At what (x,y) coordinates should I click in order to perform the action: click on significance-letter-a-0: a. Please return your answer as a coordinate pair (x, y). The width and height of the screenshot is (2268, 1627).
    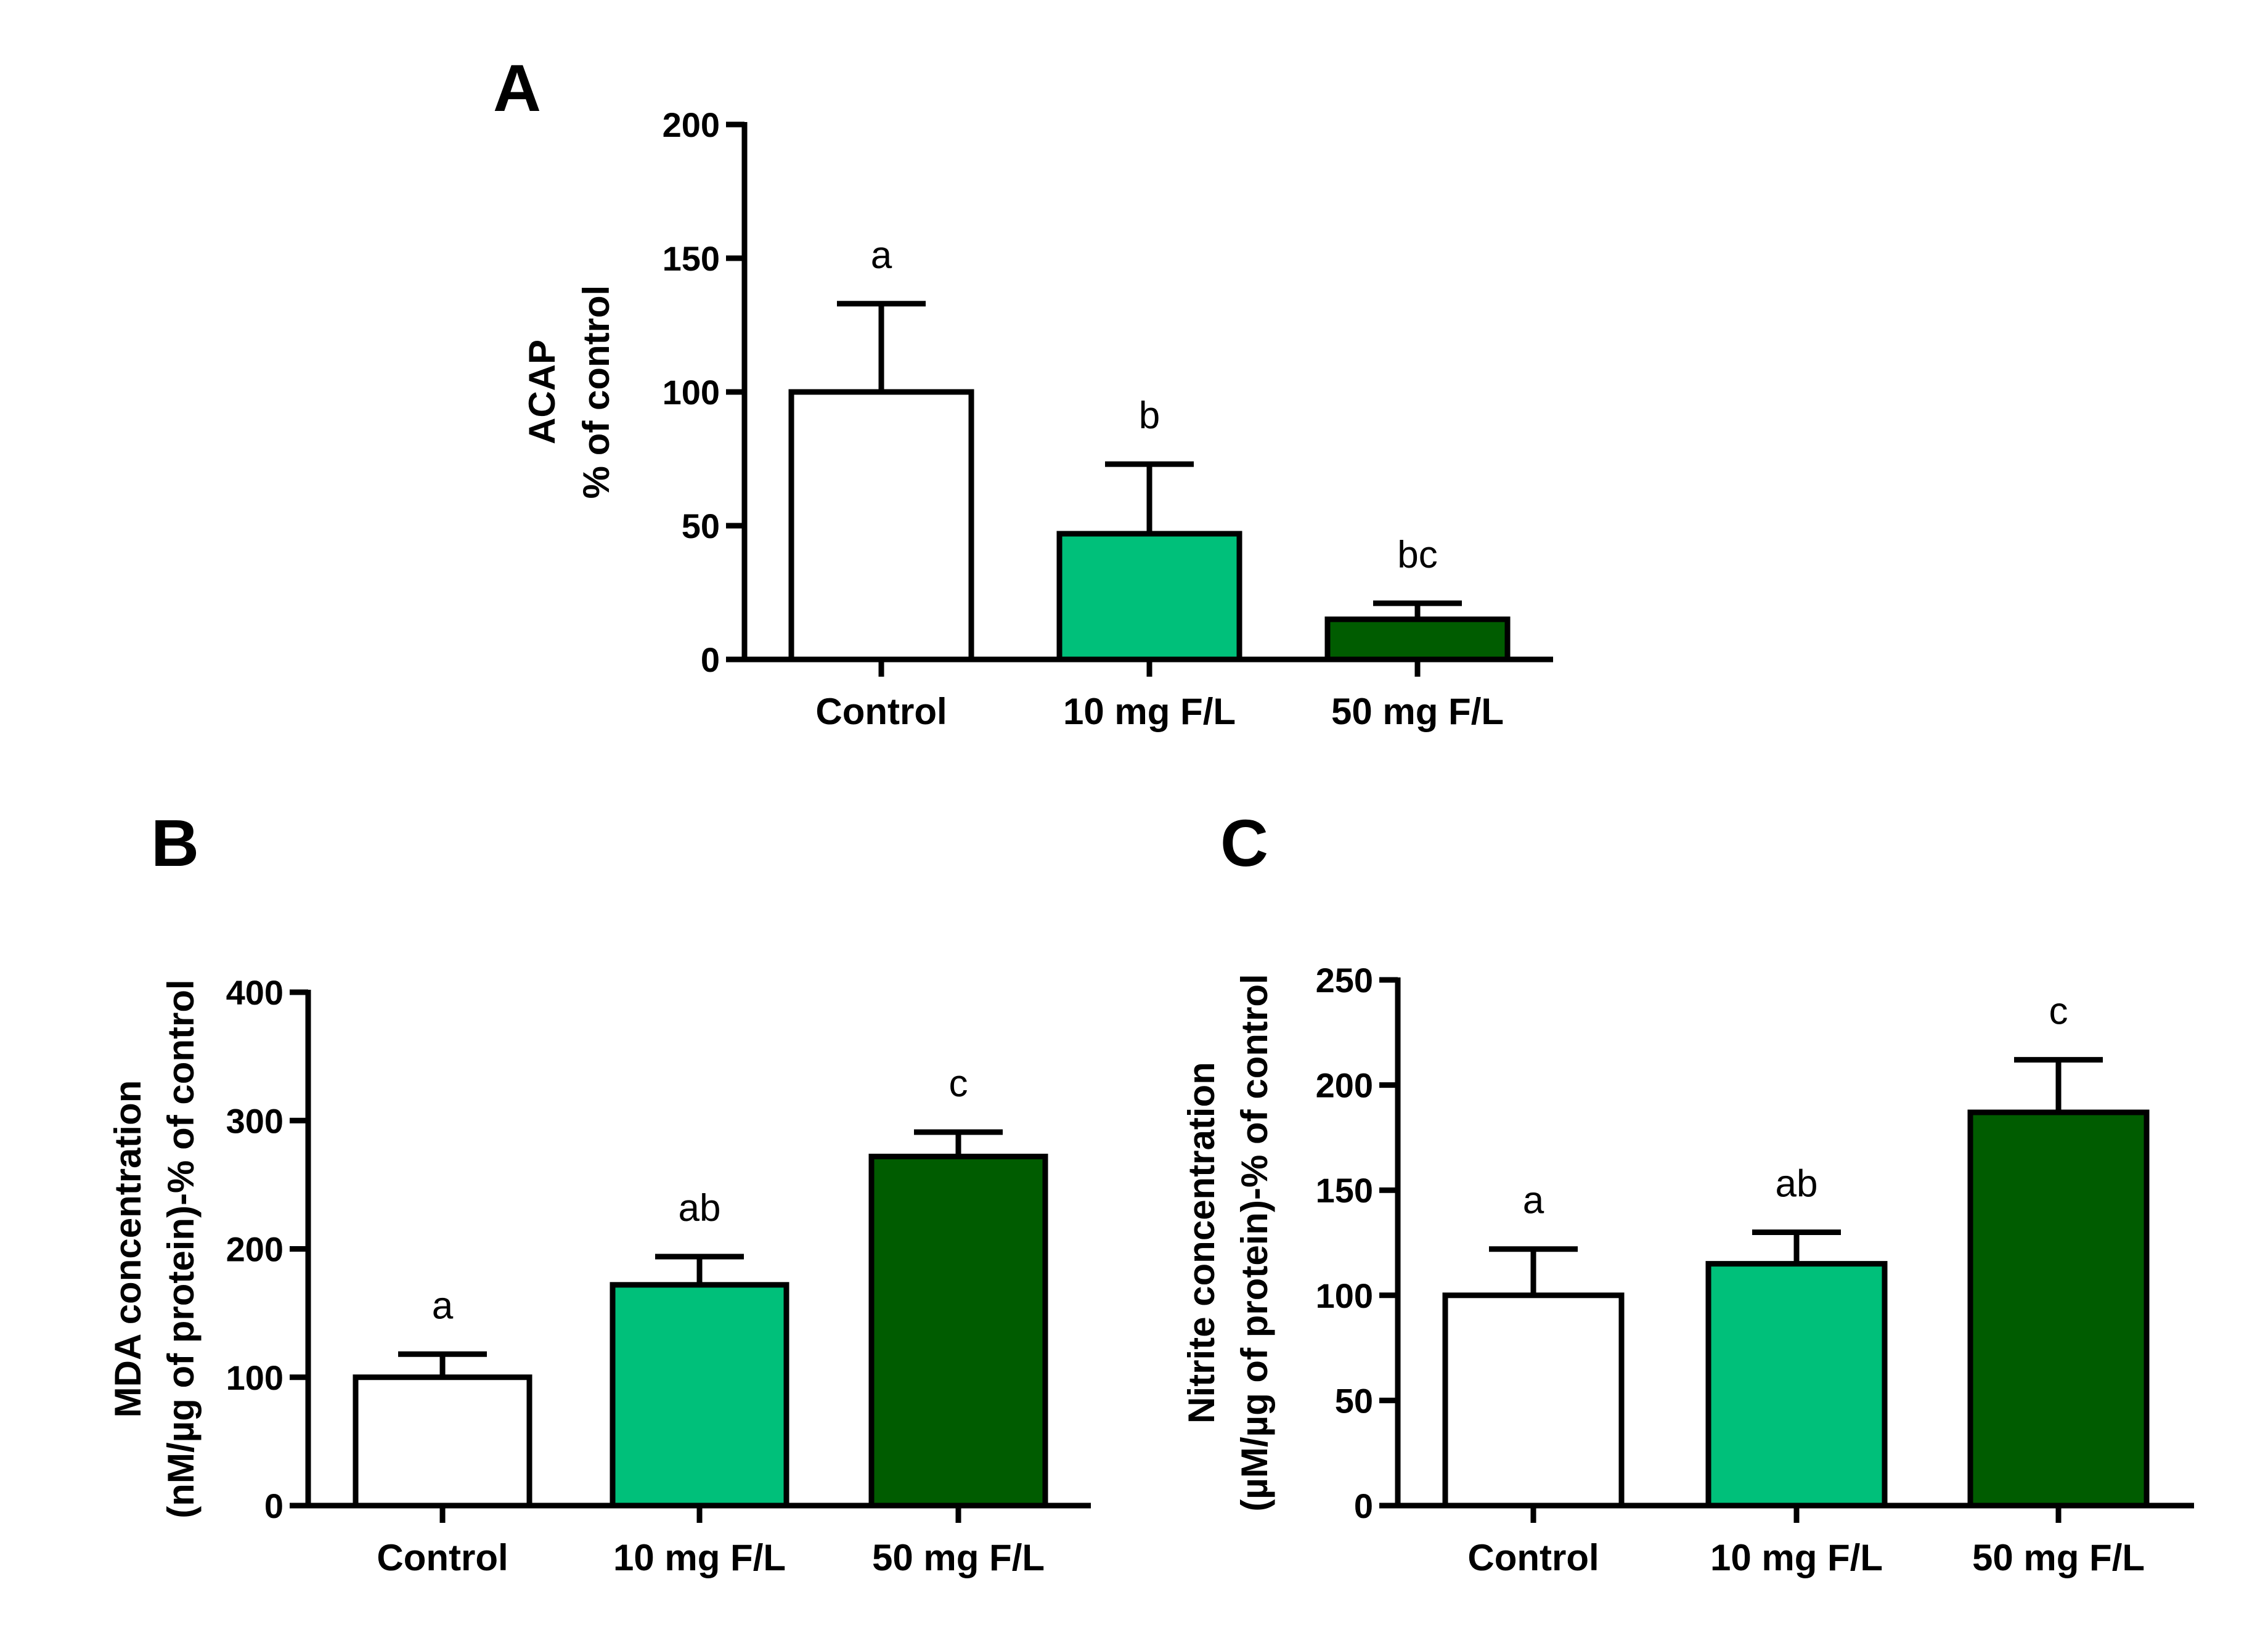
    Looking at the image, I should click on (881, 256).